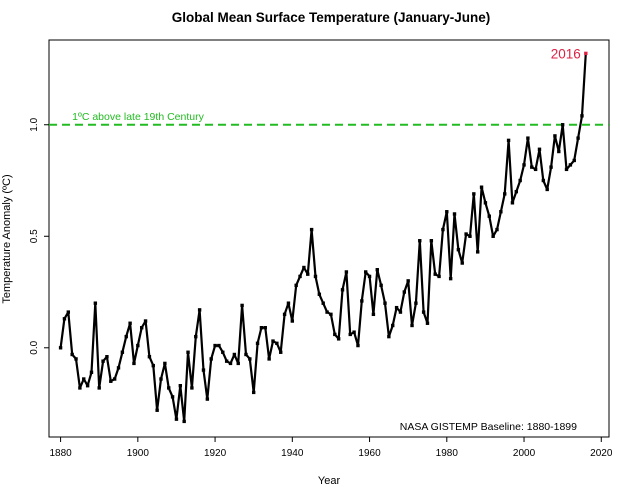 This screenshot has height=492, width=620. I want to click on data-point-2016, so click(586, 53).